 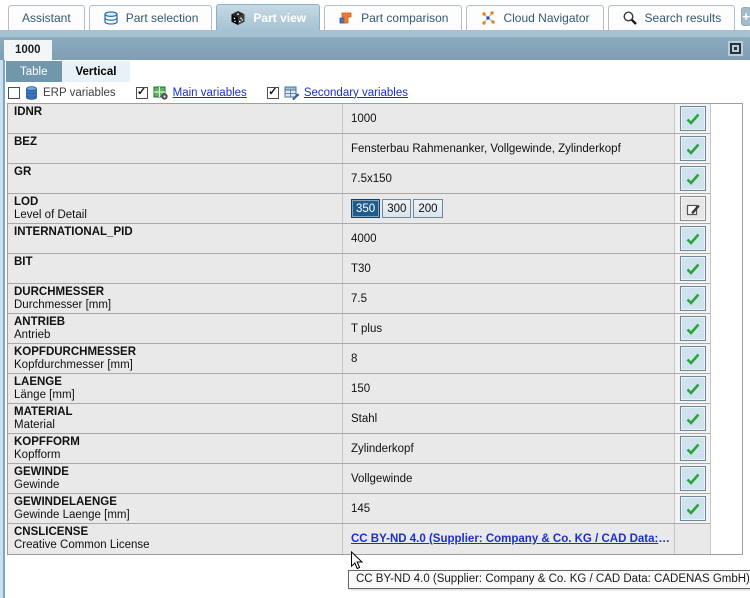 I want to click on value-text: 4000, so click(x=364, y=238).